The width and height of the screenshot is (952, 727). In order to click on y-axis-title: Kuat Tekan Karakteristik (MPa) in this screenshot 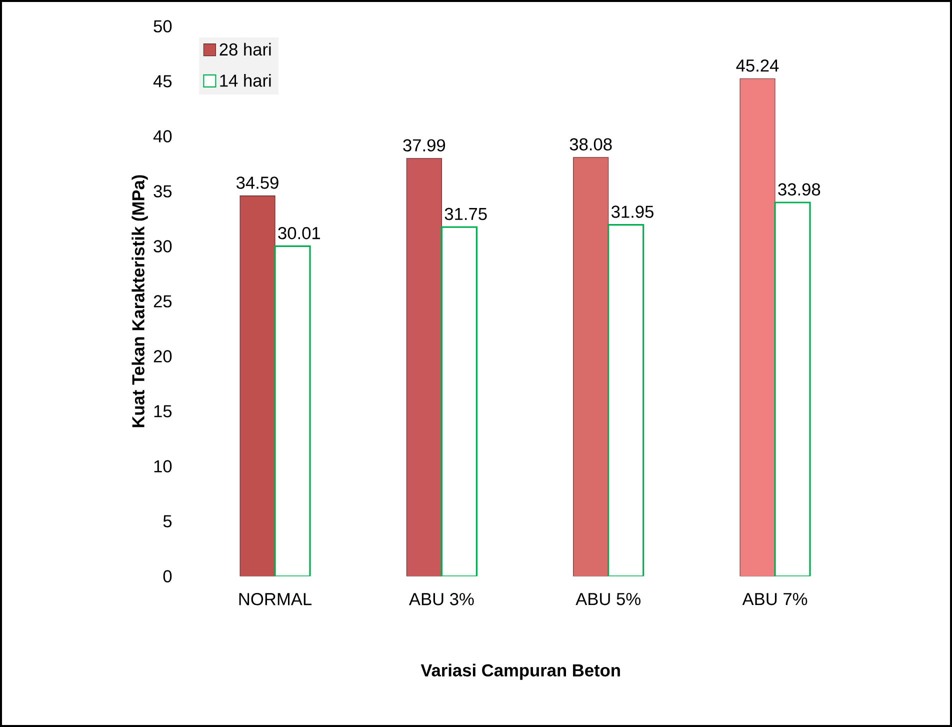, I will do `click(140, 301)`.